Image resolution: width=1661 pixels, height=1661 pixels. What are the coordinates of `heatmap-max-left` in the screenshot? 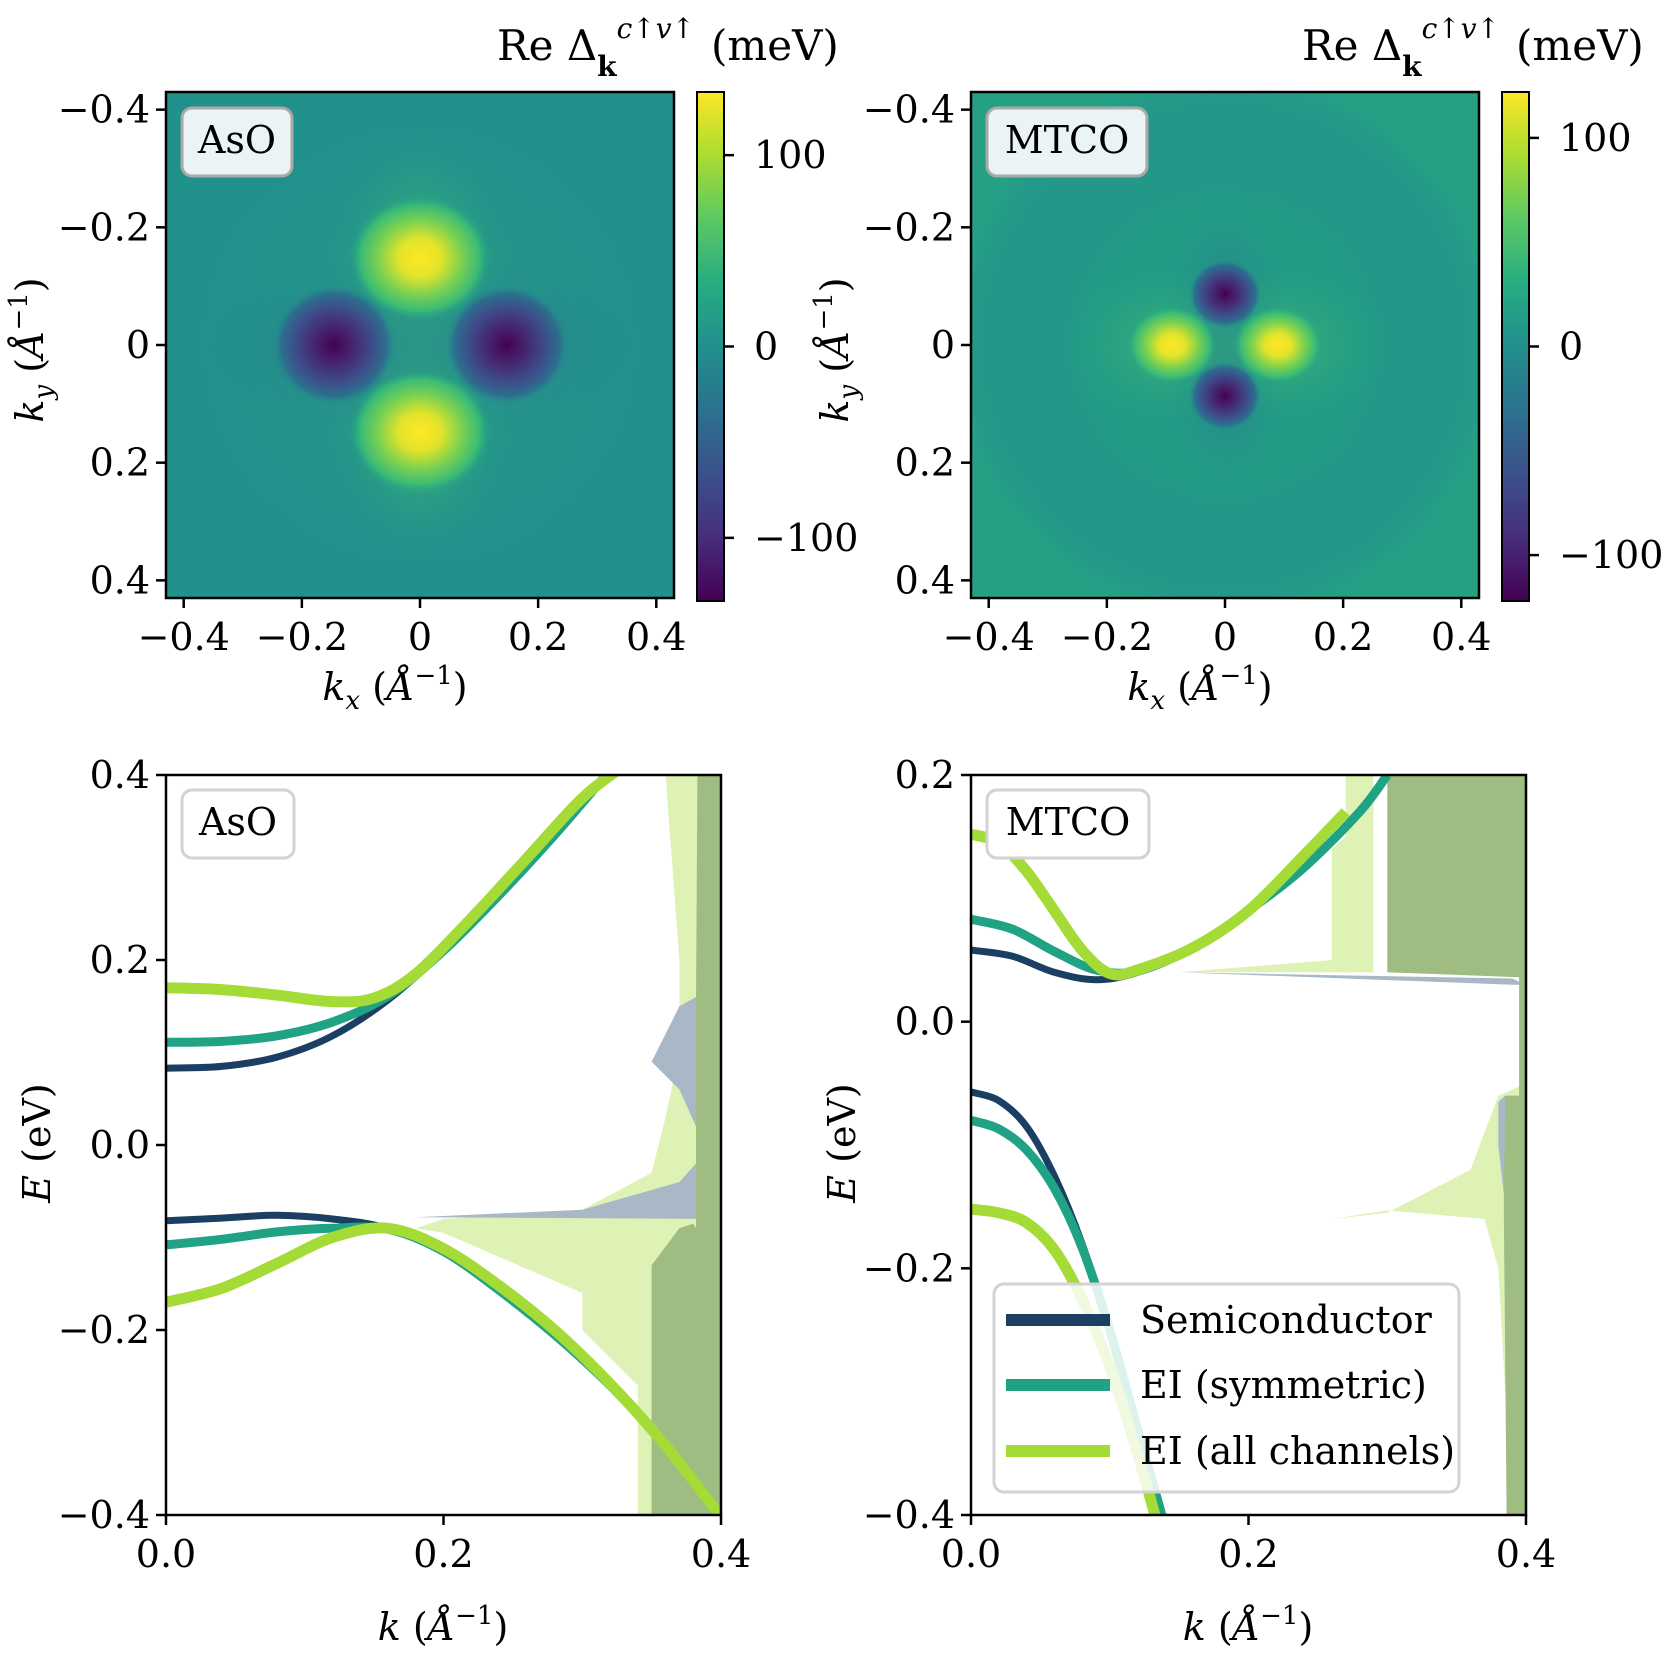 It's located at (1172, 345).